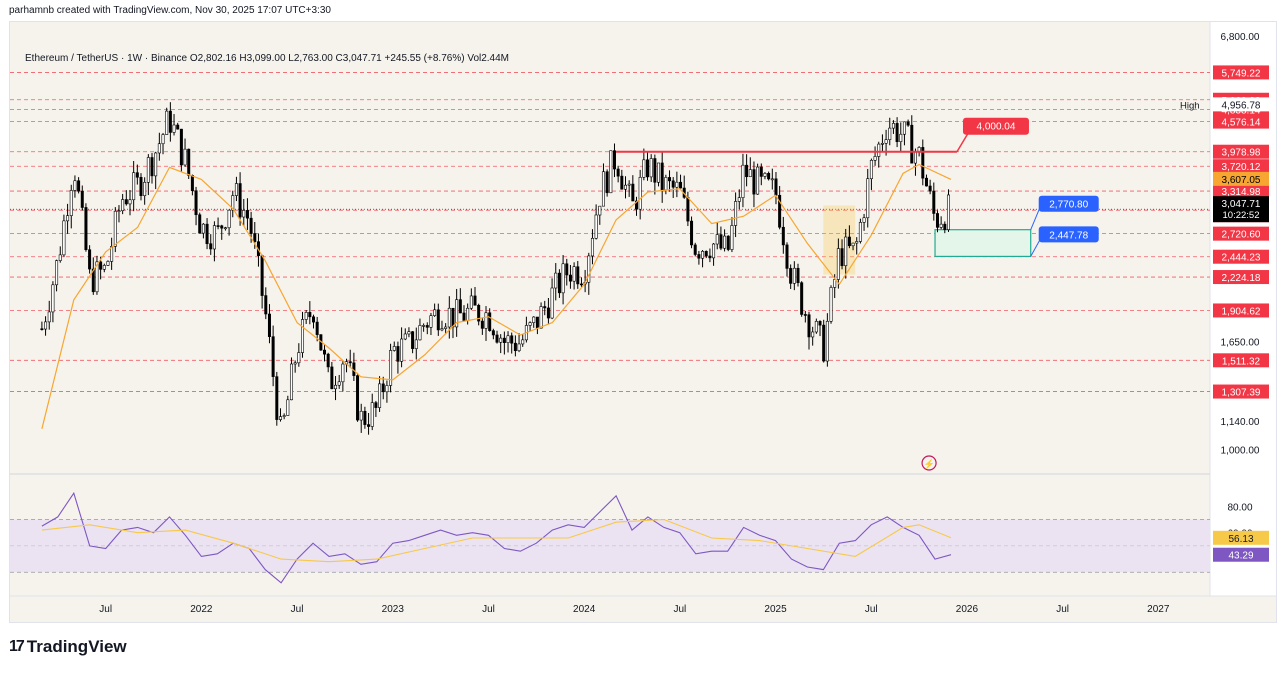 The height and width of the screenshot is (673, 1280). I want to click on last-price-tag-bg, so click(1241, 209).